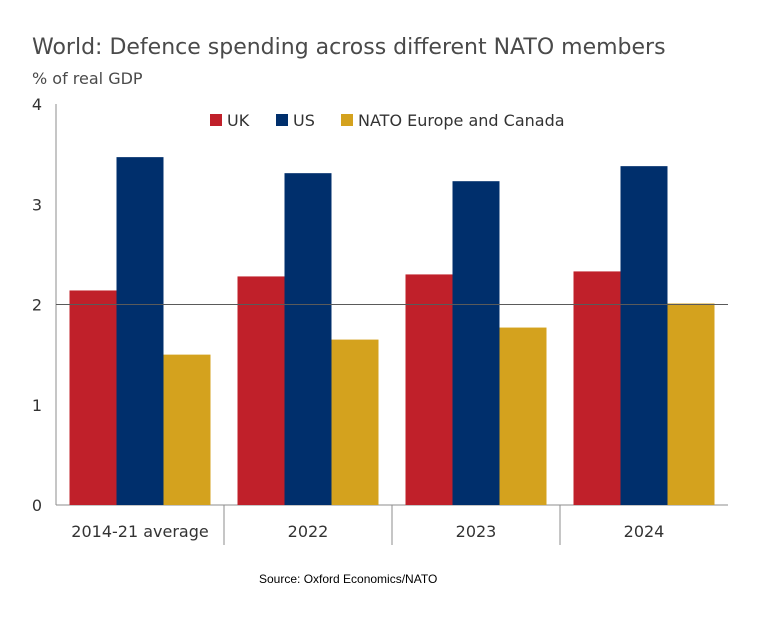  I want to click on chart-subtitle: % of real GDP, so click(87, 78).